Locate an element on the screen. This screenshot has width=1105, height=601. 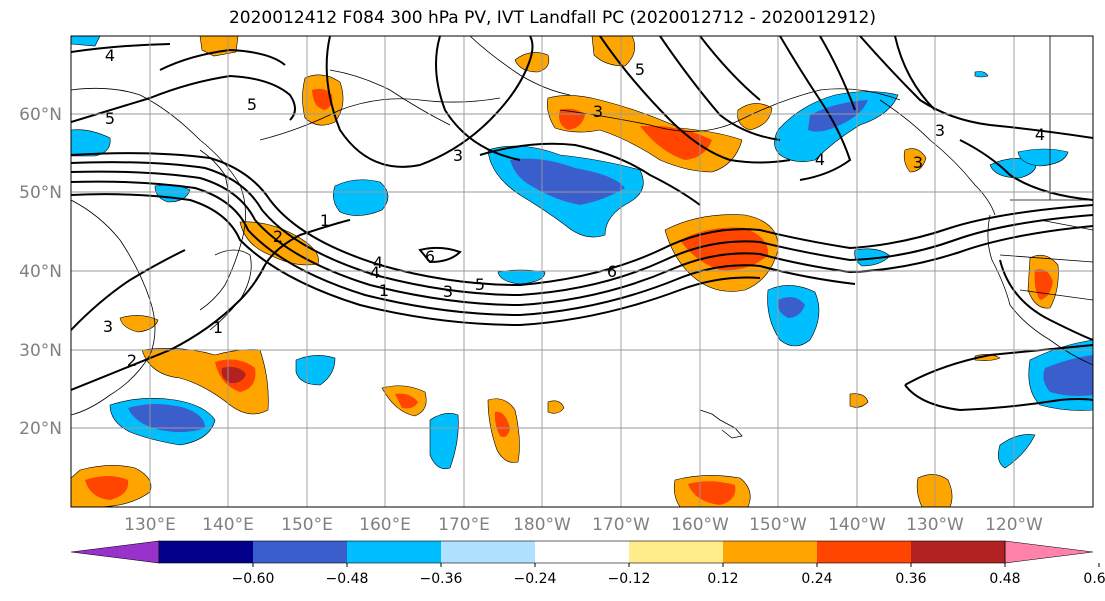
lat-label: 50°N is located at coordinates (40, 193).